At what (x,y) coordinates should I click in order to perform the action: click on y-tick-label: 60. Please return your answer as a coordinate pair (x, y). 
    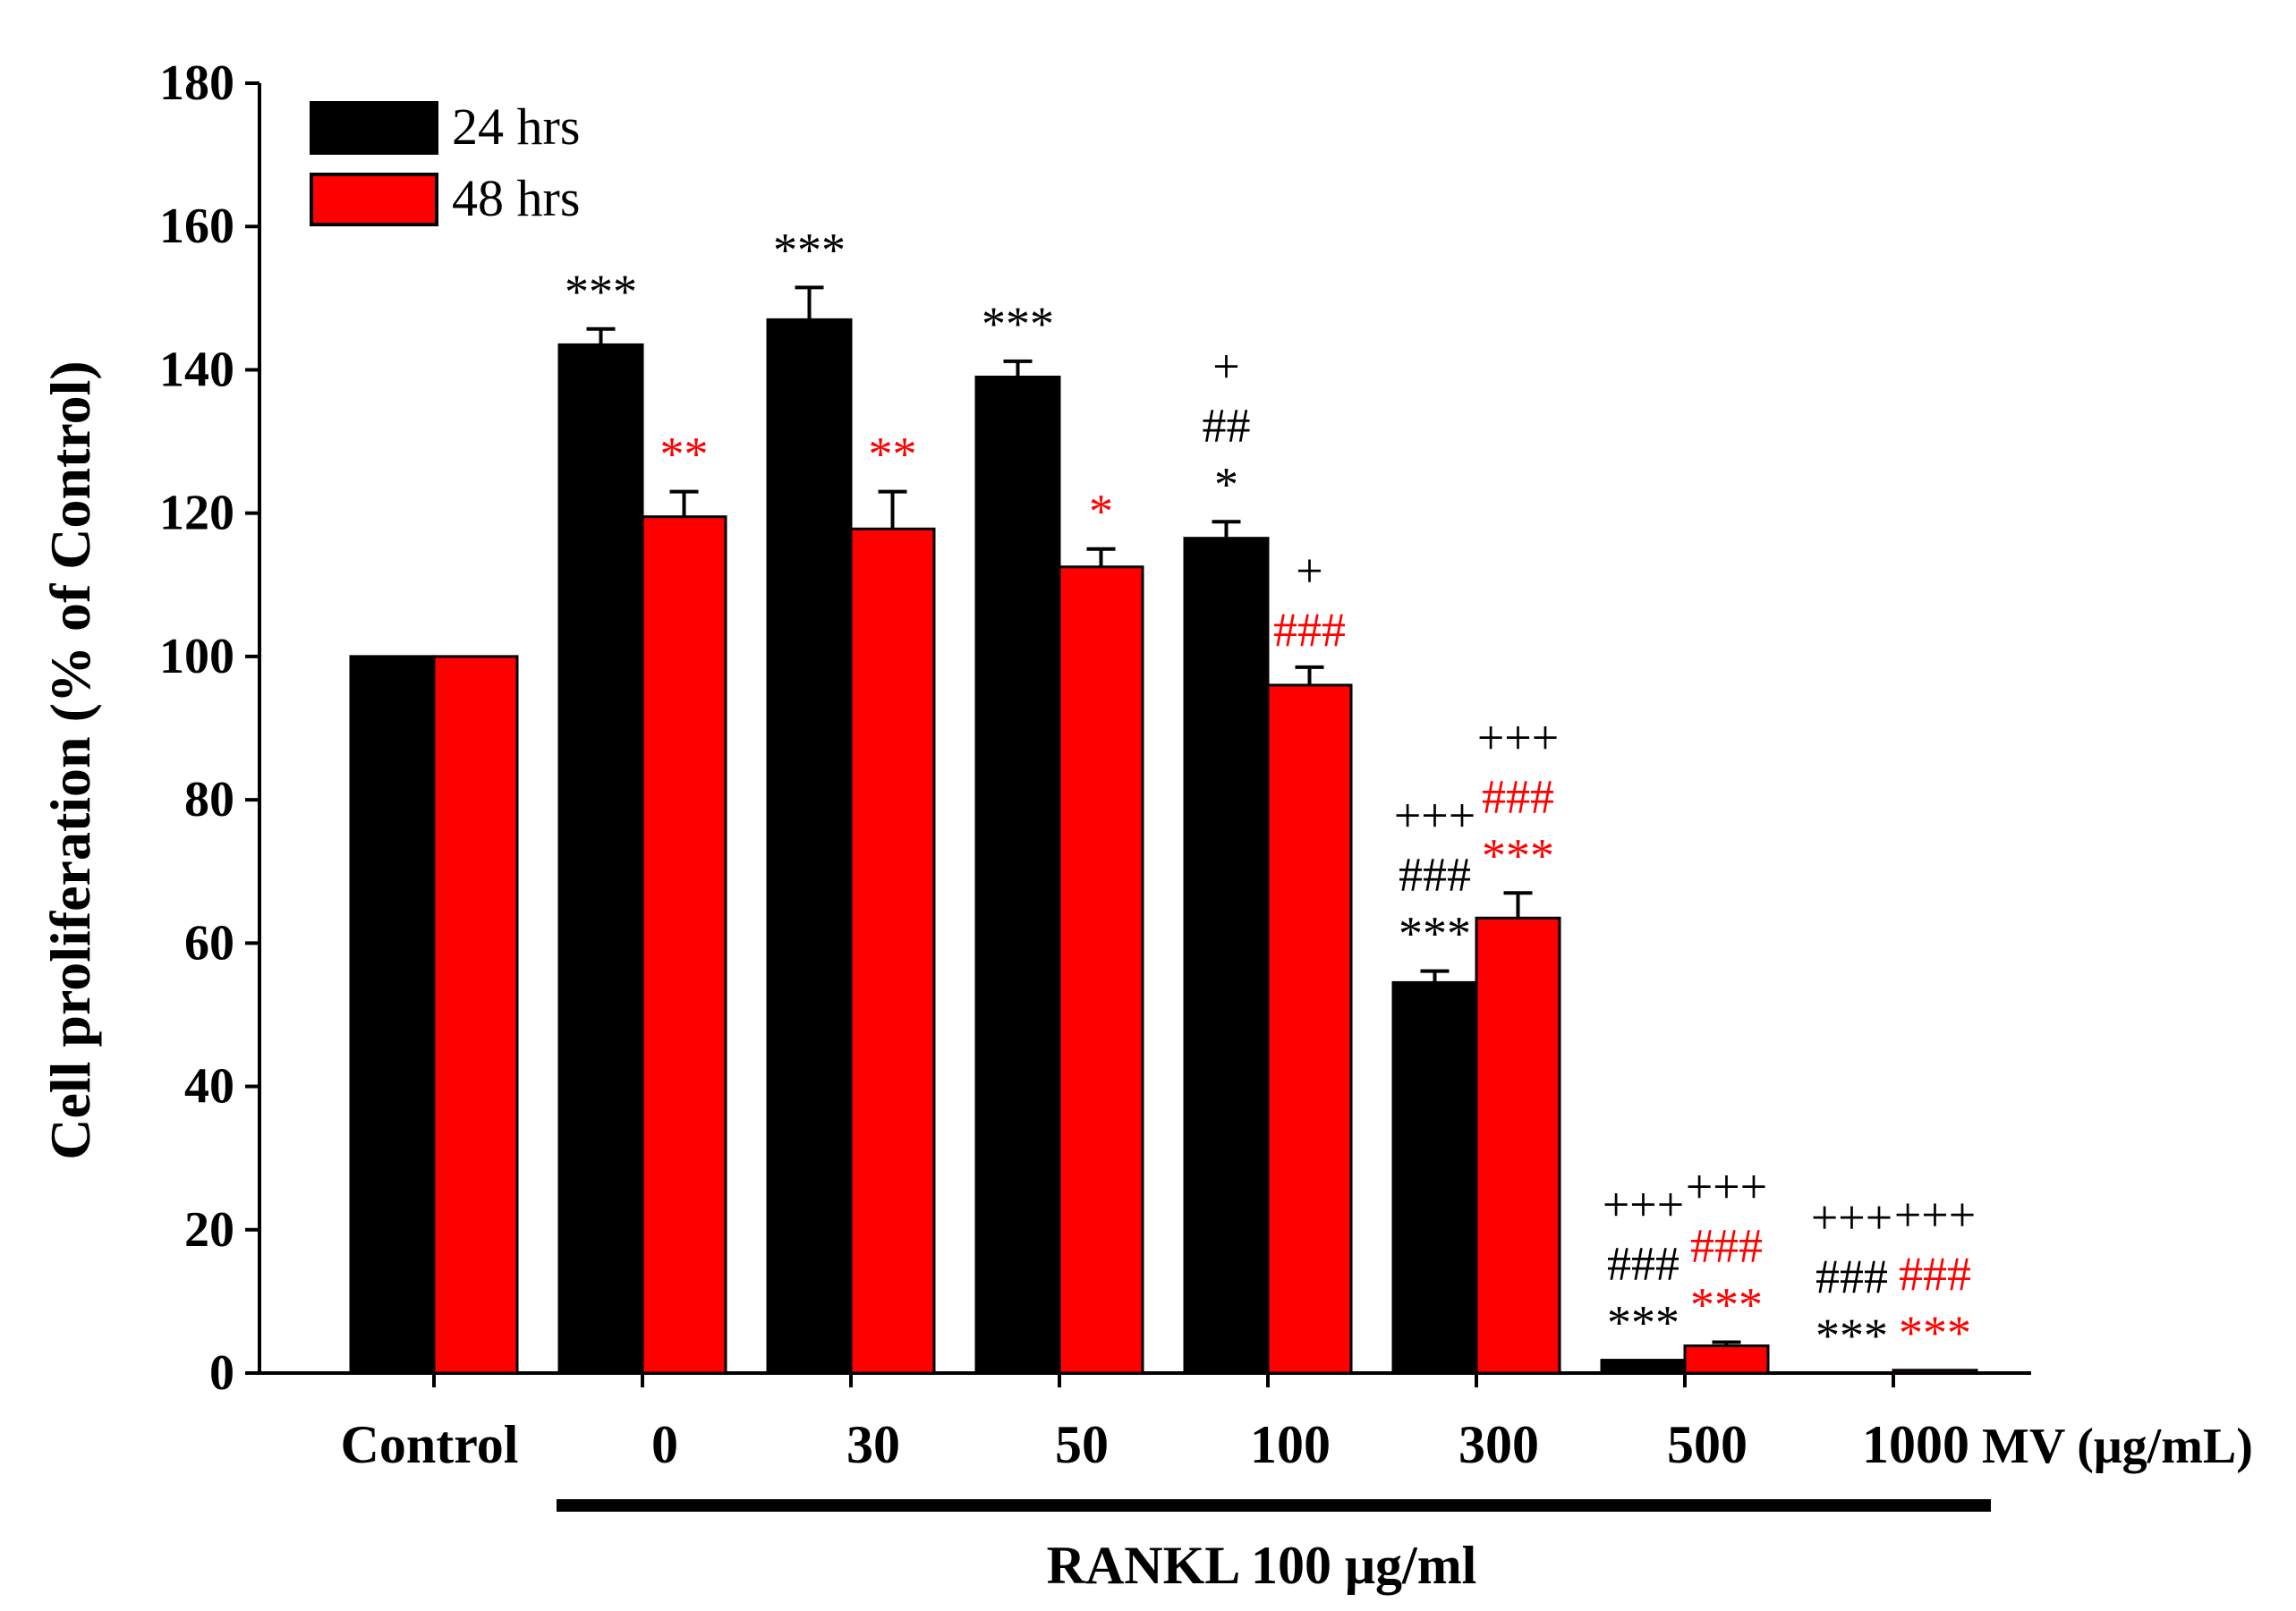
    Looking at the image, I should click on (209, 943).